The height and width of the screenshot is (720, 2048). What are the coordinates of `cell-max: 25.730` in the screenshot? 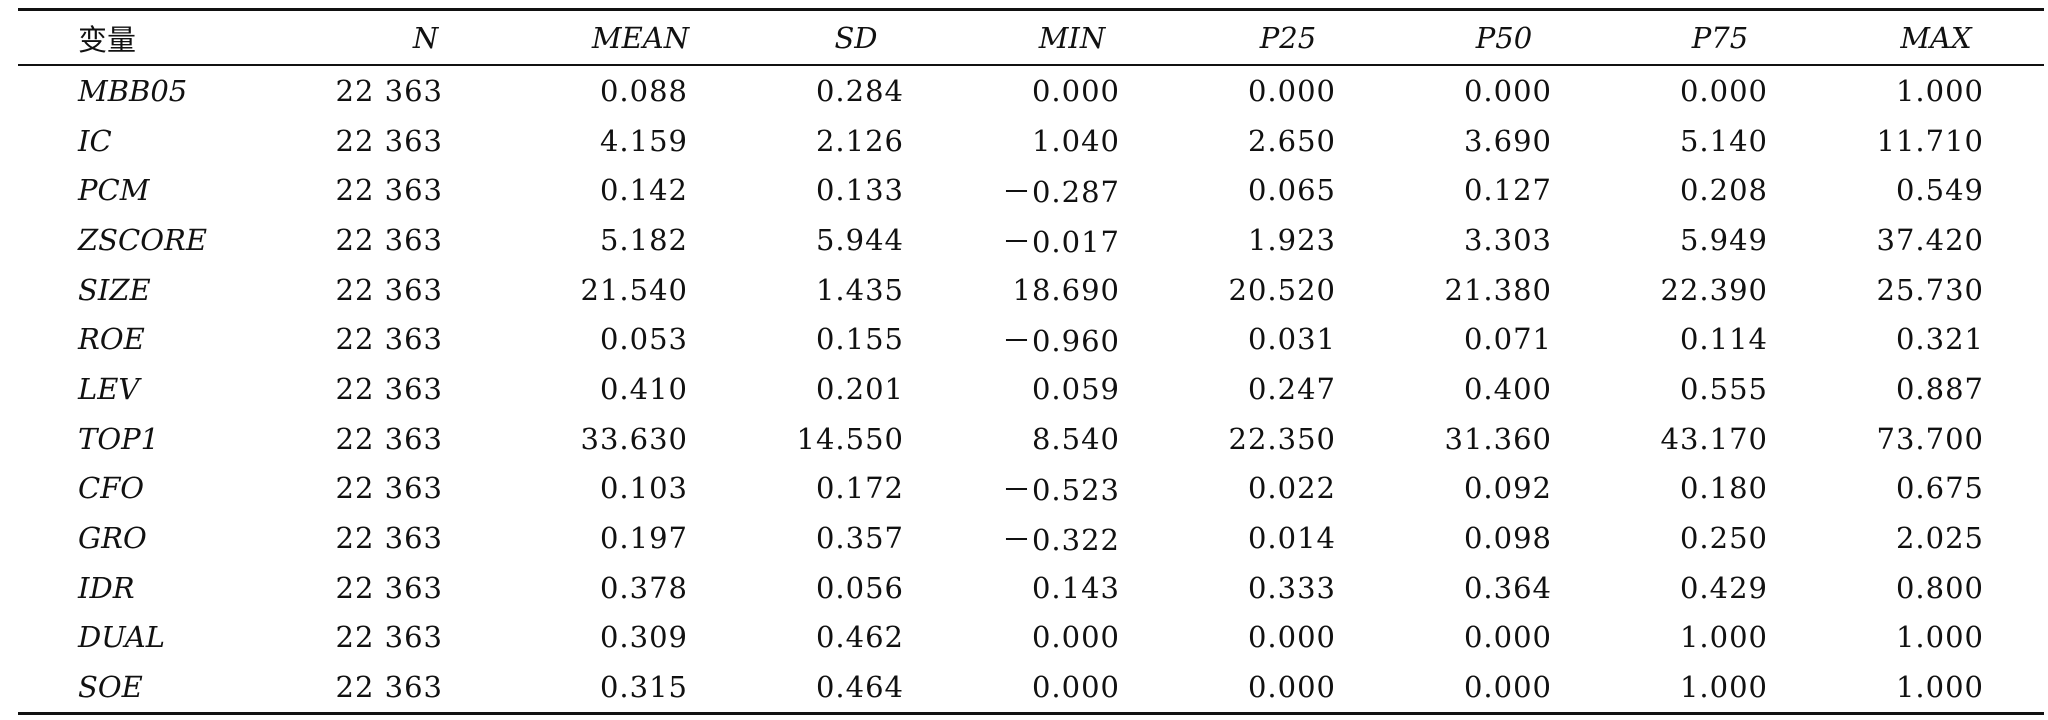 It's located at (1930, 289).